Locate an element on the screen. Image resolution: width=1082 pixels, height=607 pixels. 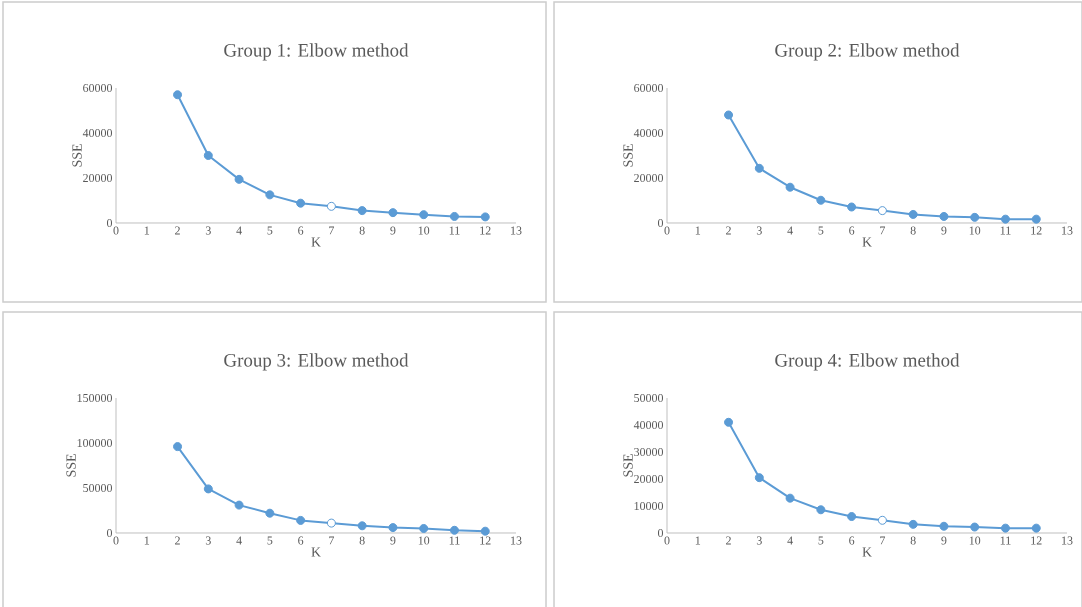
y-tick-label: 150000 is located at coordinates (95, 398).